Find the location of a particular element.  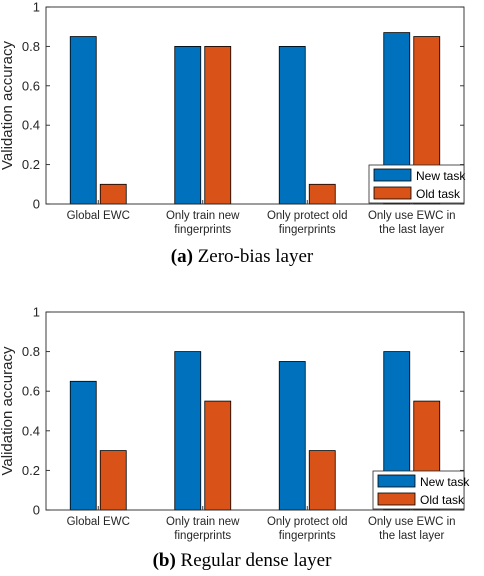

caption-tag: (a) is located at coordinates (181, 256).